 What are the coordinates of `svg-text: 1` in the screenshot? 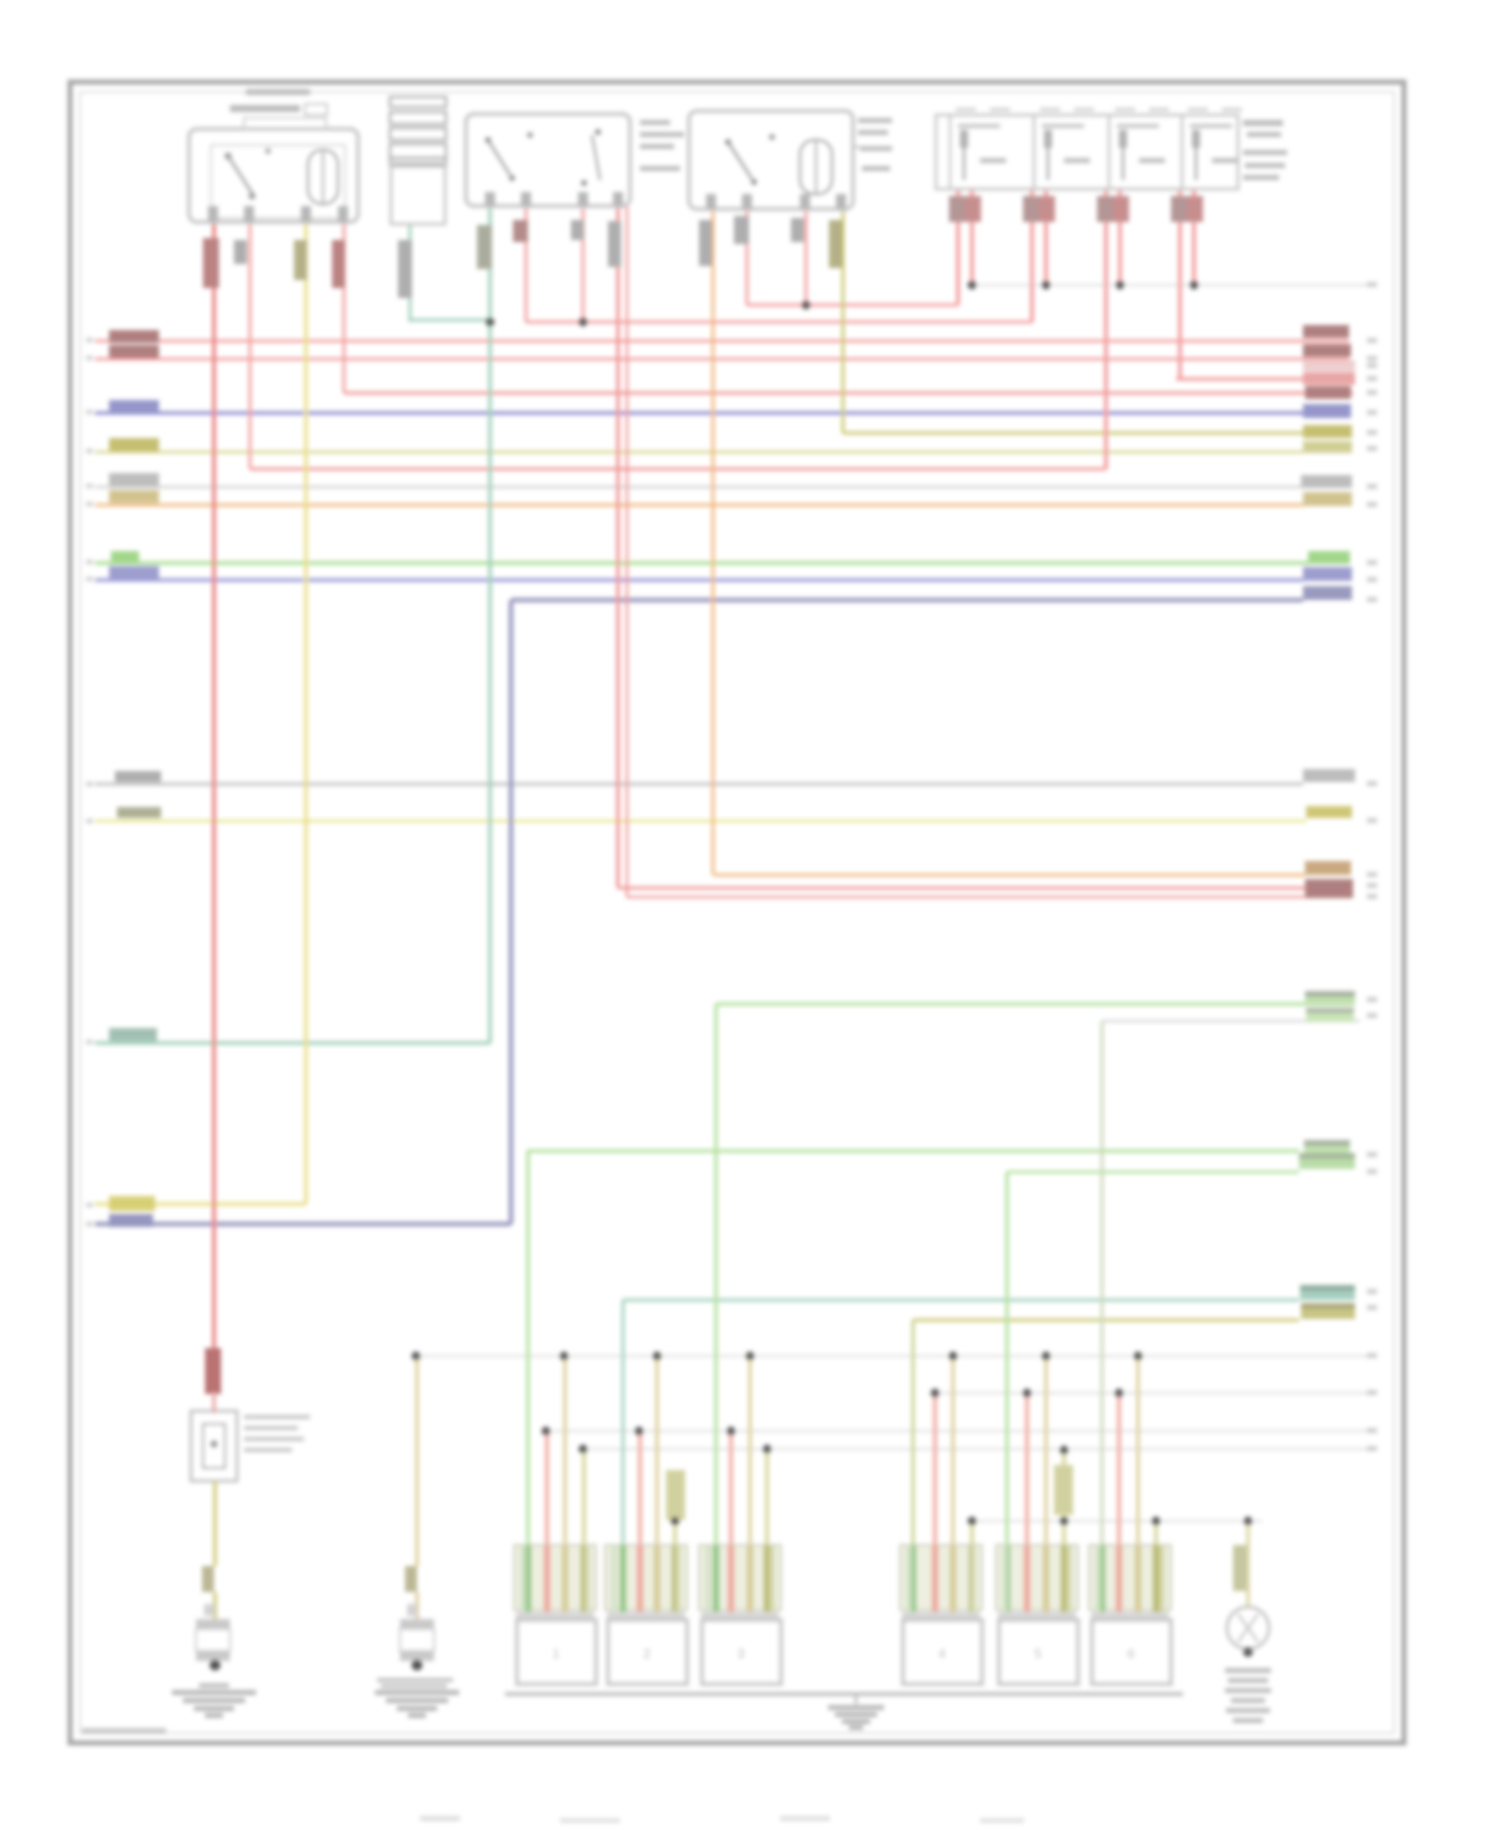 It's located at (555, 1653).